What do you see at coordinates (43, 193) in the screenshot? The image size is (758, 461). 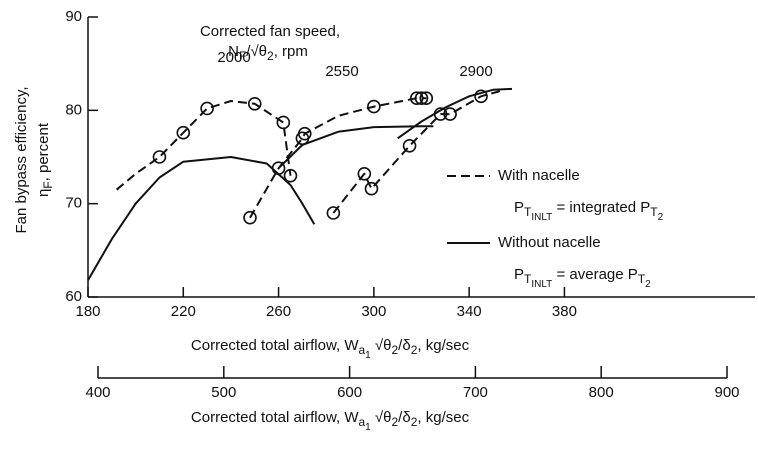 I see `y-axis-label-part: η` at bounding box center [43, 193].